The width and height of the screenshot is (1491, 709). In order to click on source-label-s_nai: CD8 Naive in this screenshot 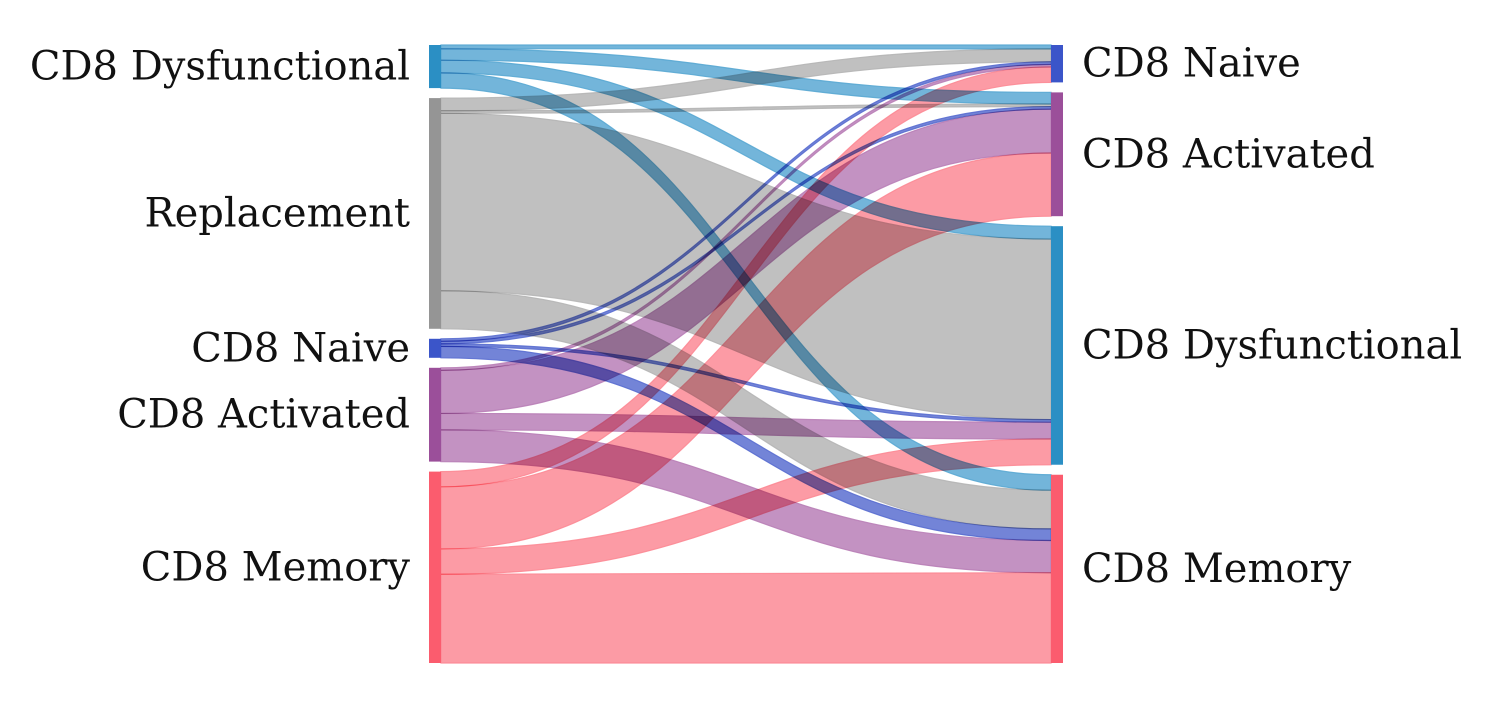, I will do `click(300, 348)`.